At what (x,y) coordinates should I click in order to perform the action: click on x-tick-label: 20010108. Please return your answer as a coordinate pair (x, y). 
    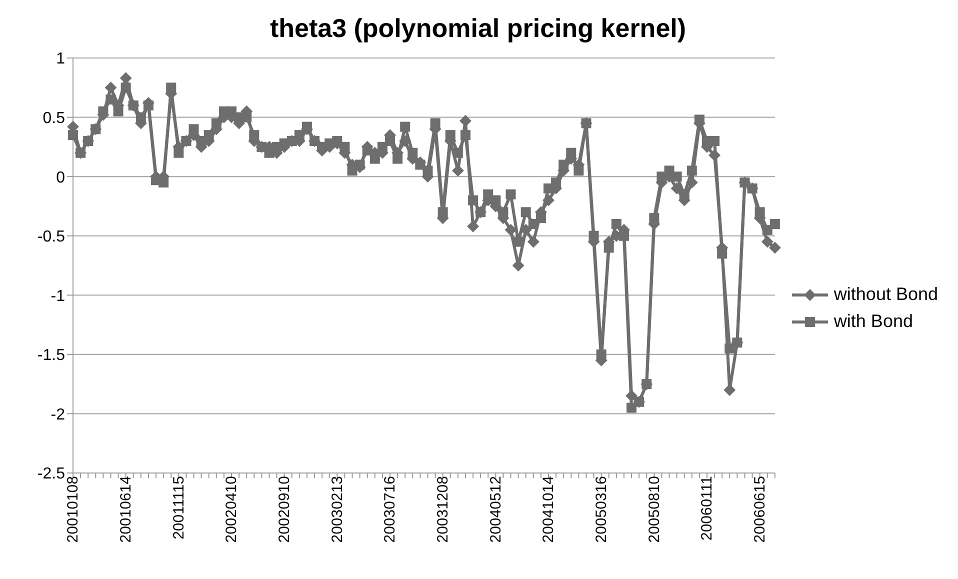
    Looking at the image, I should click on (73, 509).